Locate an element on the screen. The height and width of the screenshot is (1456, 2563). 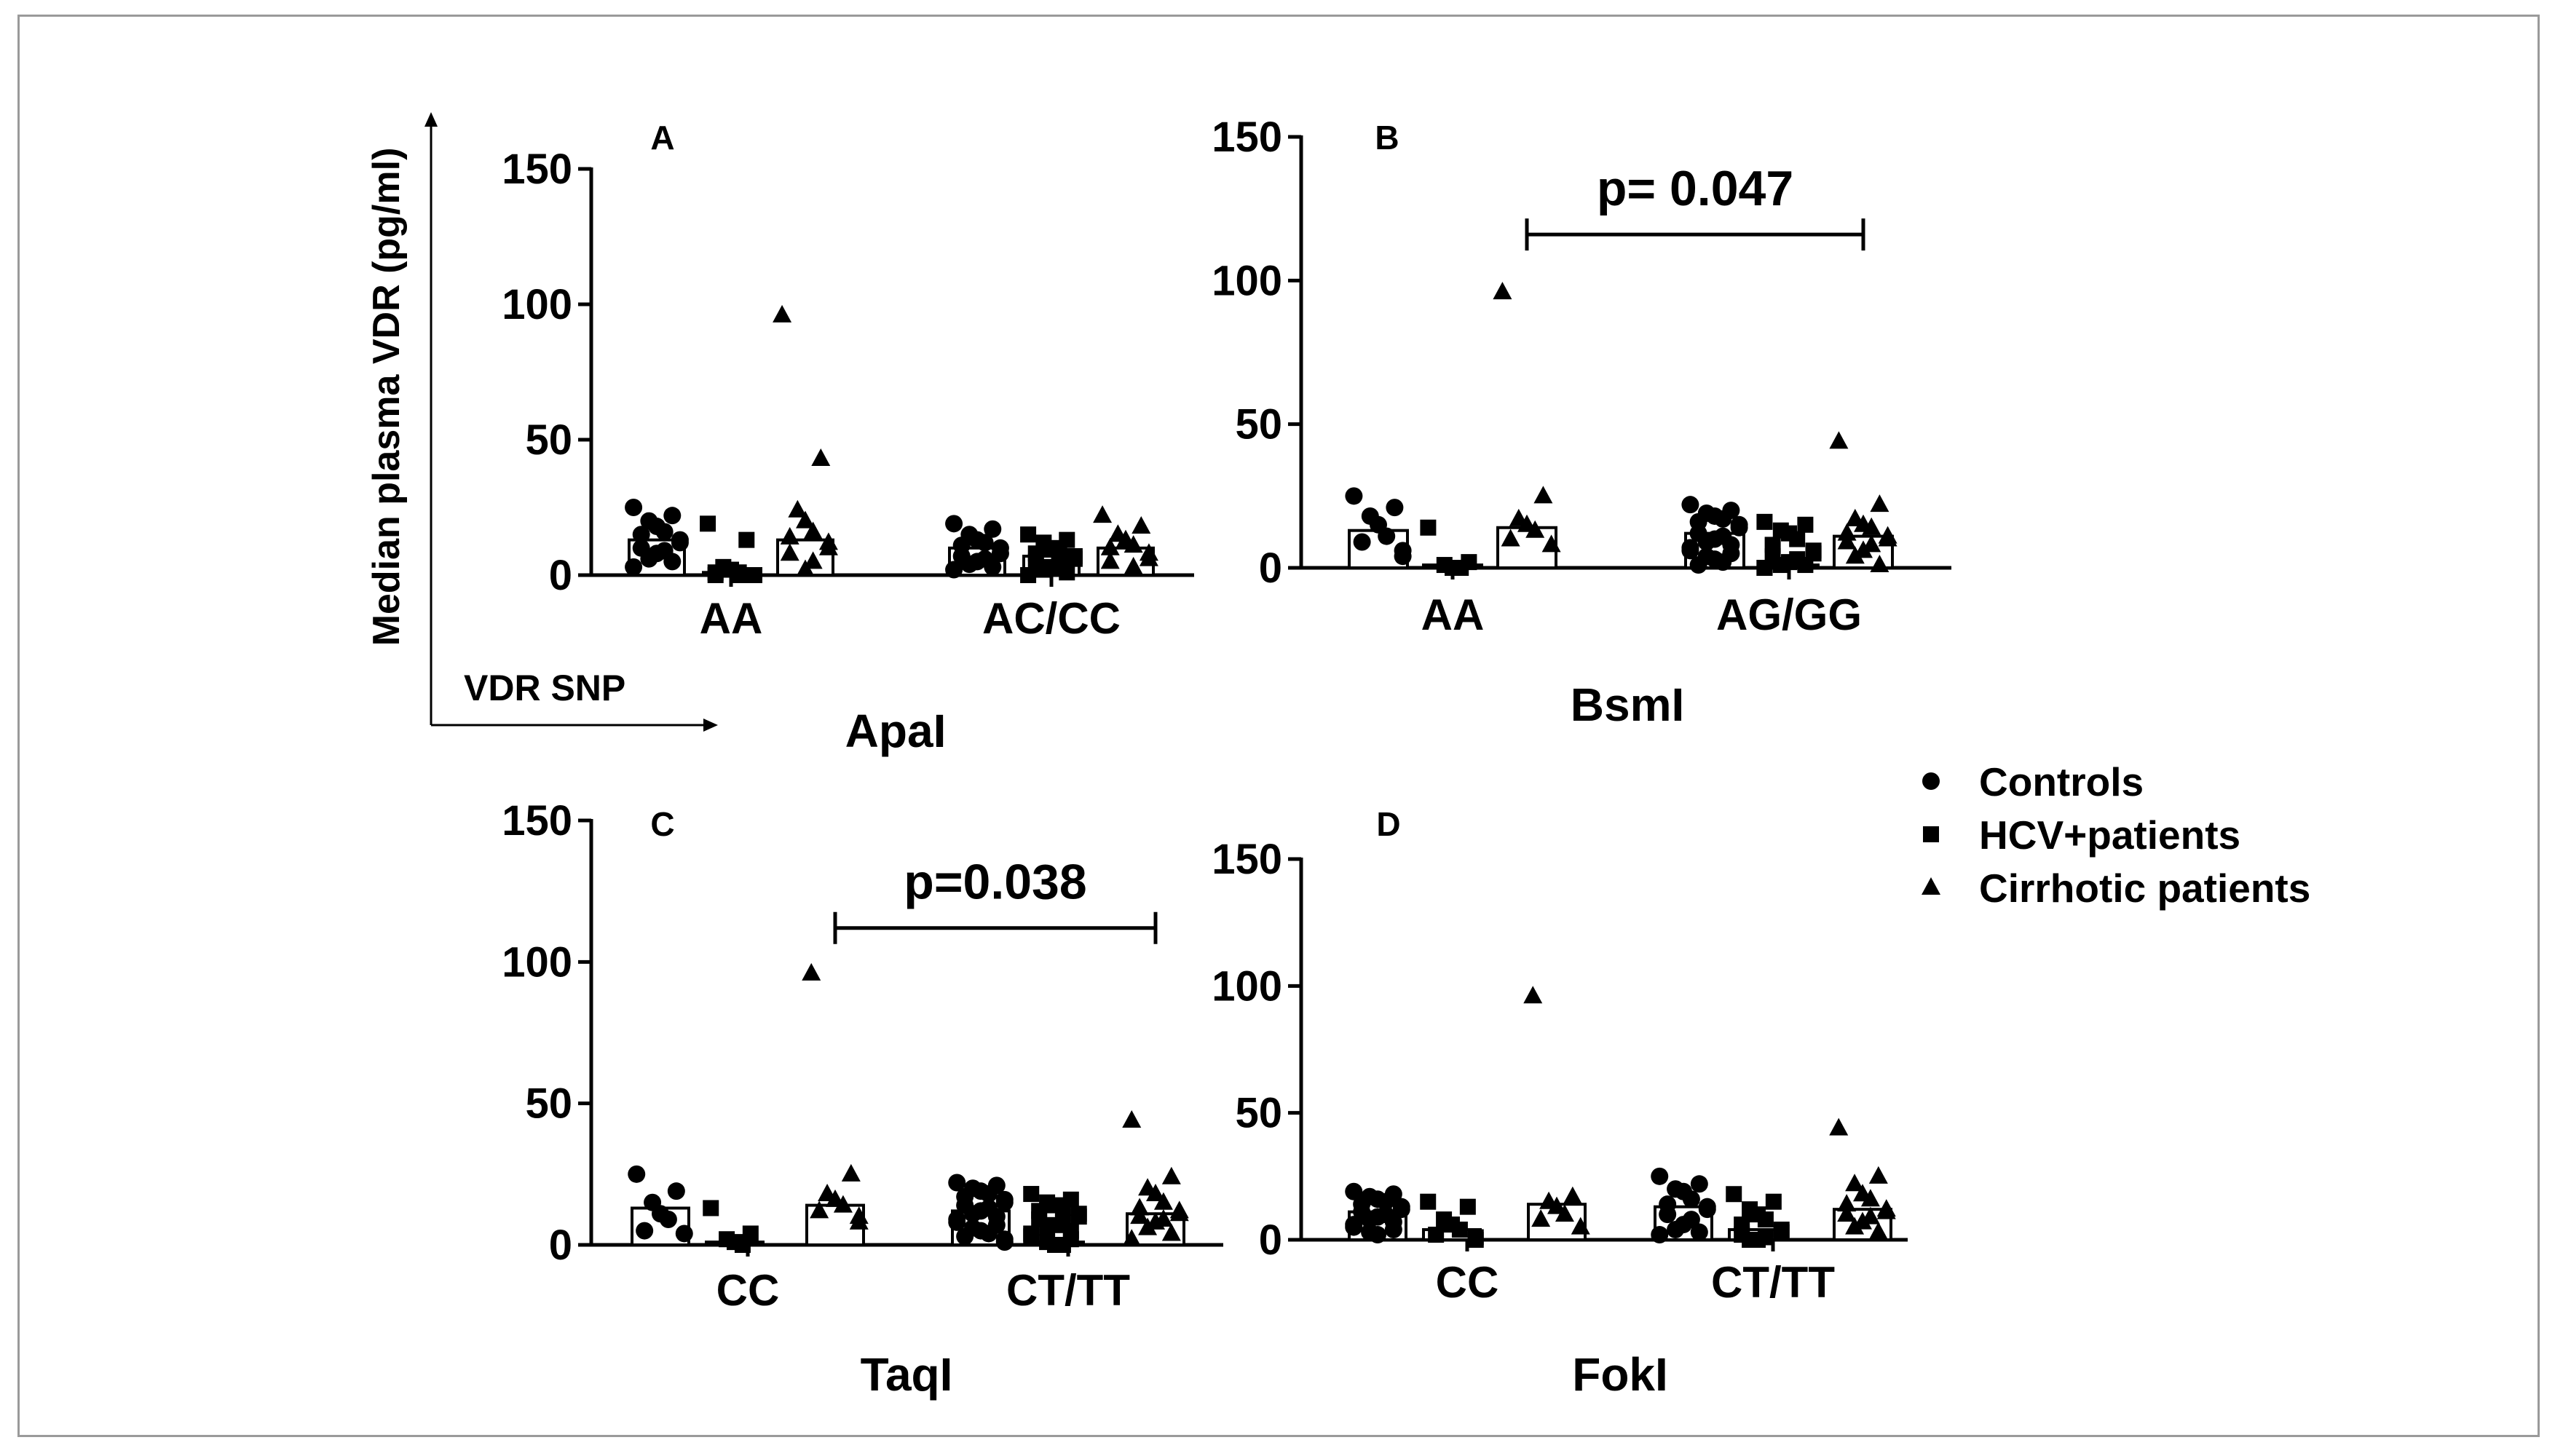
legend-label: Cirrhotic patients is located at coordinates (2144, 888).